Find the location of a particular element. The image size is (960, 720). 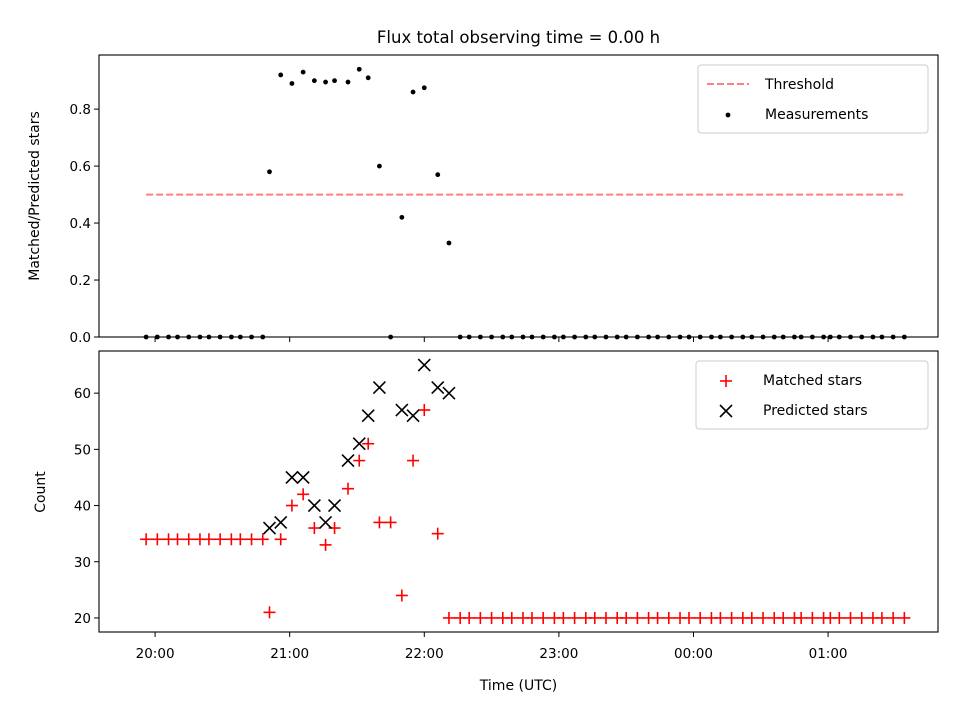

x-tick-label: 01:00 is located at coordinates (828, 654).